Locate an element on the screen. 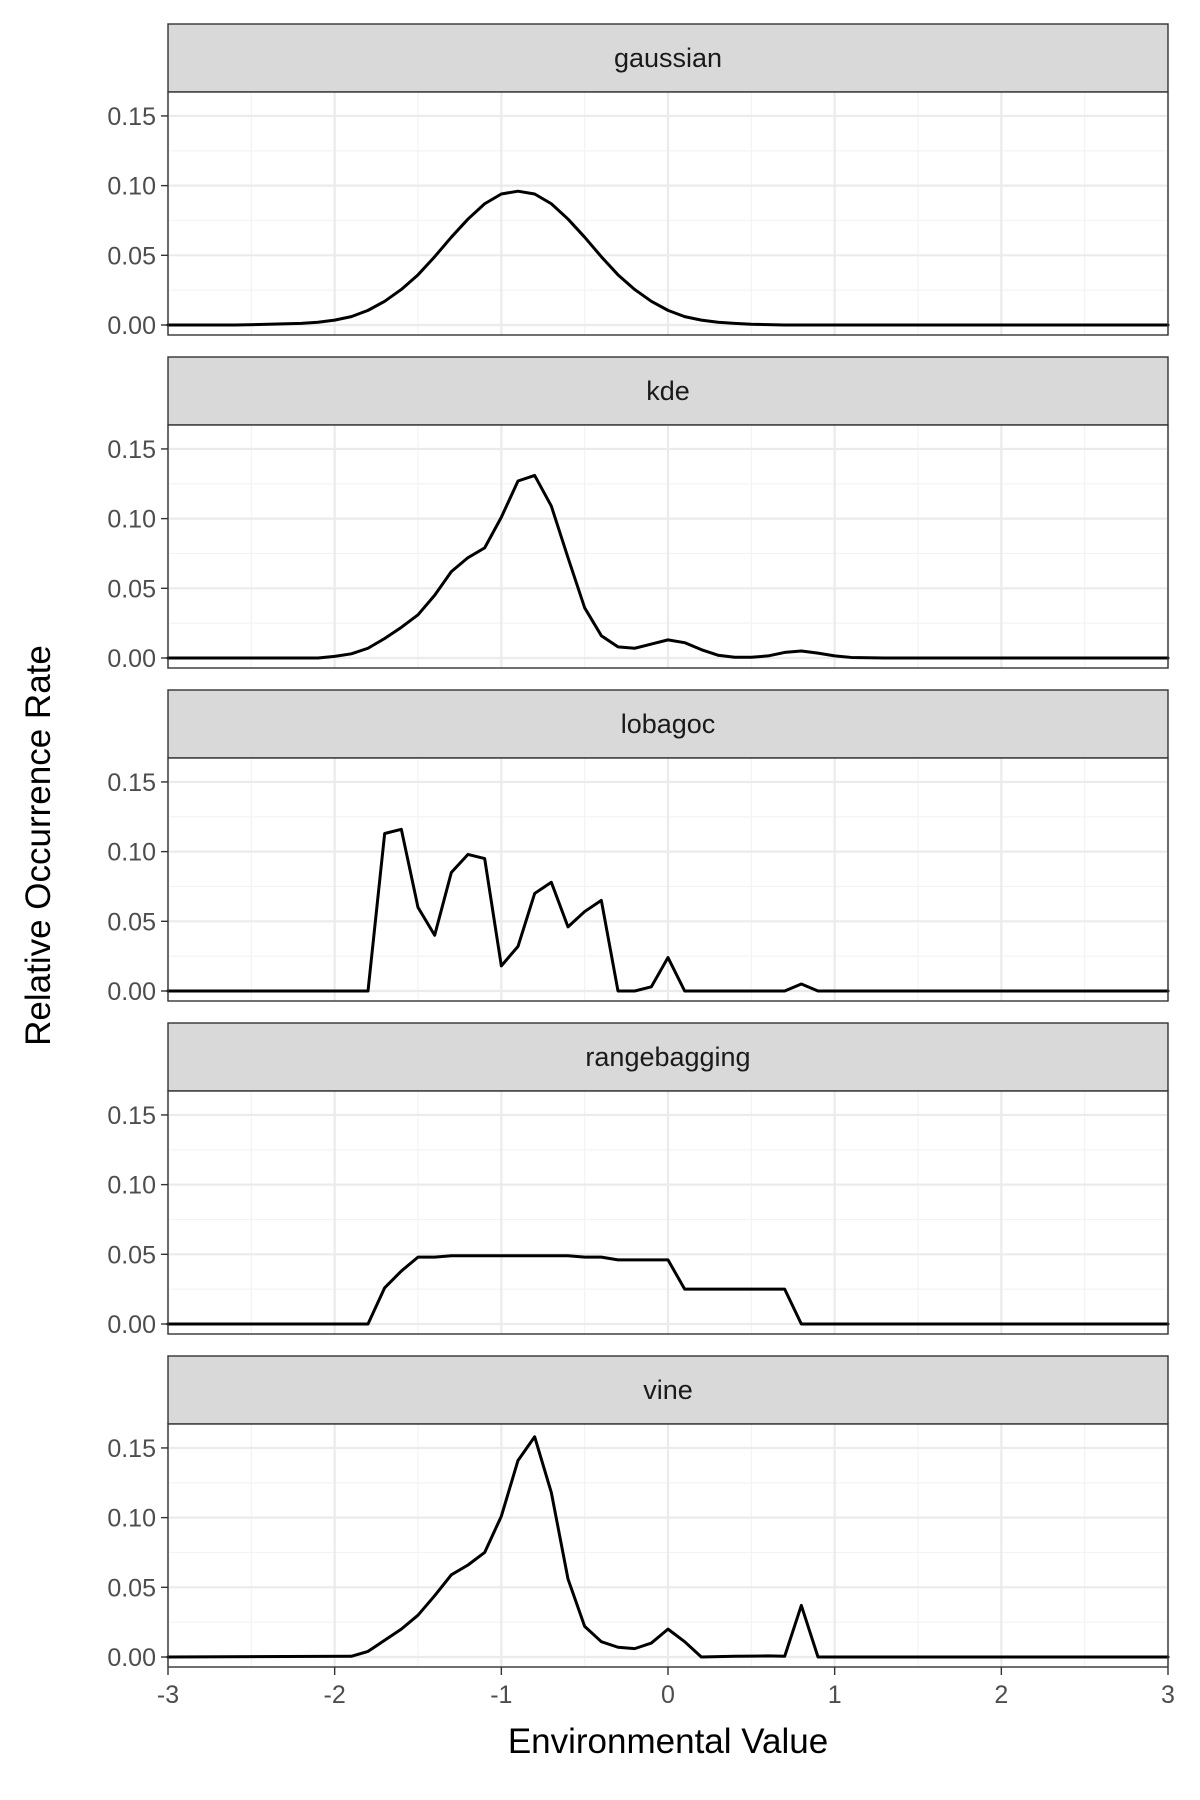 This screenshot has width=1200, height=1800. facet-strip-label: lobagoc is located at coordinates (668, 724).